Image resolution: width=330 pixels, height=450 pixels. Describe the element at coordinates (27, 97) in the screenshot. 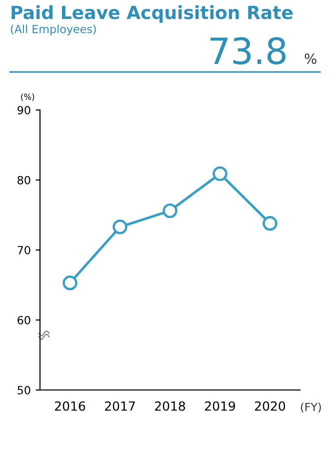

I see `y-axis-title: (%)` at that location.